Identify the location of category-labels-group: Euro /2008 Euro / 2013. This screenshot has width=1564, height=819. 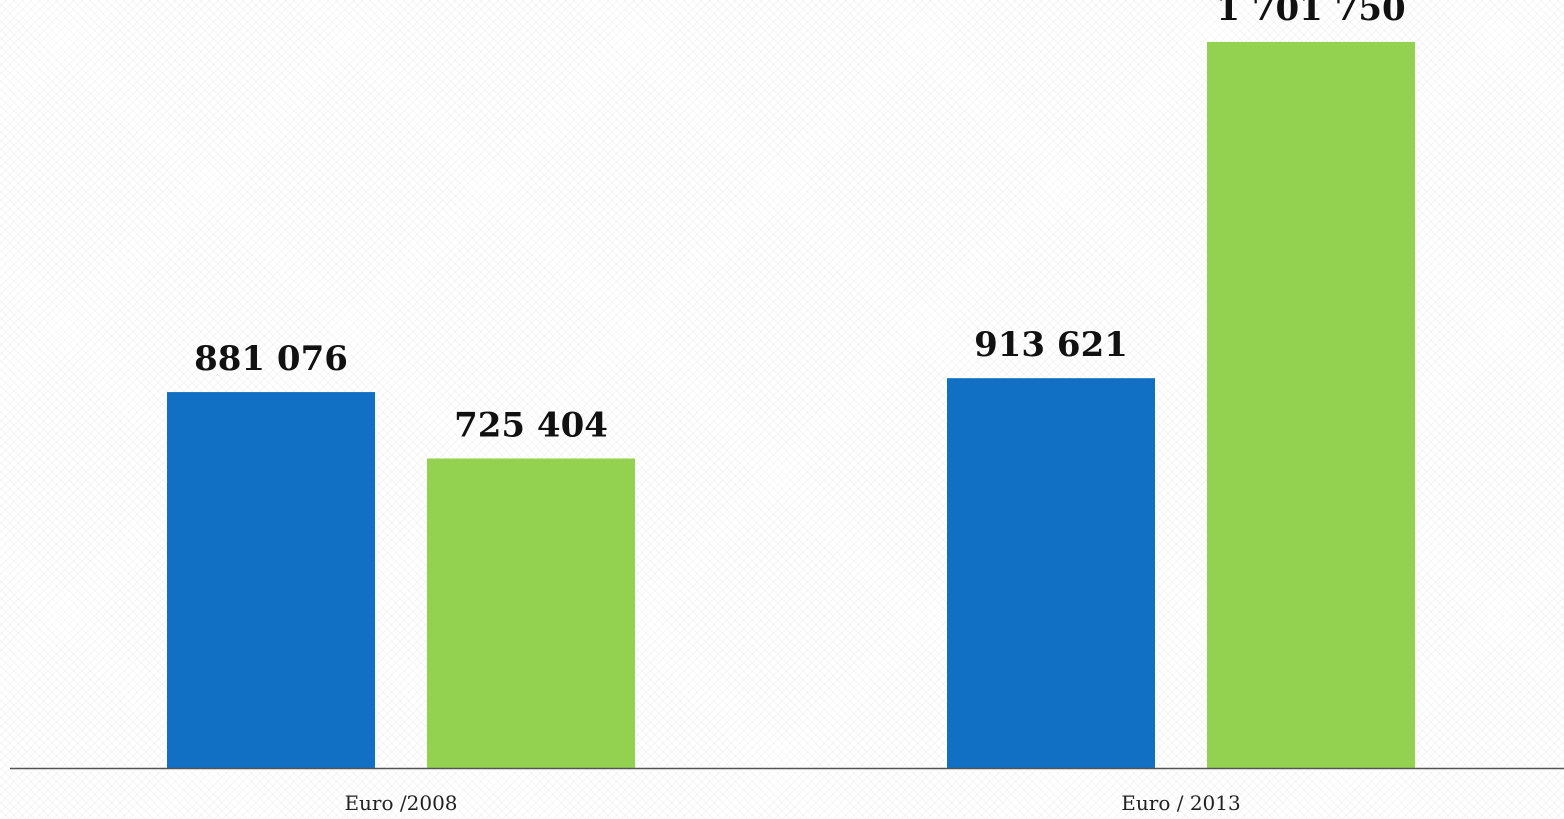
(792, 803).